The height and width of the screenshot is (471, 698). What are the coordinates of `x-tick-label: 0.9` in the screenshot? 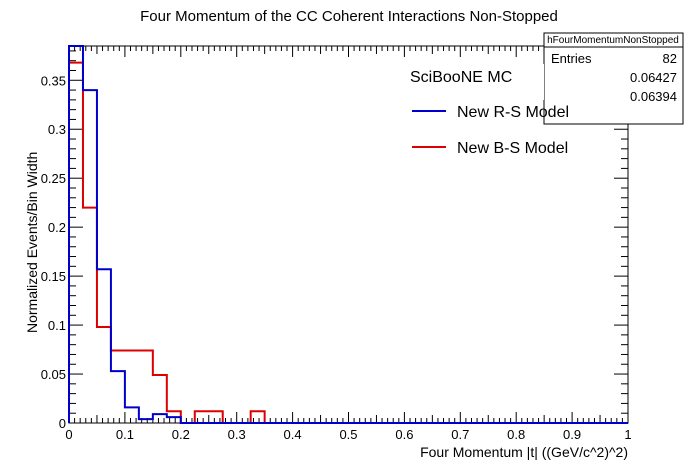 It's located at (572, 434).